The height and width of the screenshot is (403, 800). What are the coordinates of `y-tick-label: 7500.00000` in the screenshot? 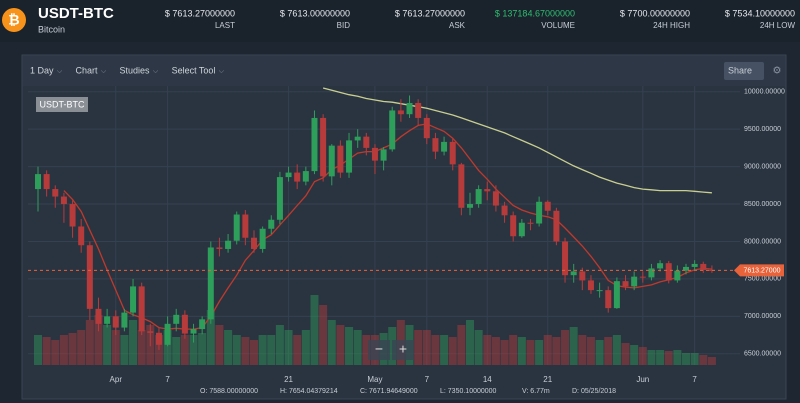 It's located at (762, 279).